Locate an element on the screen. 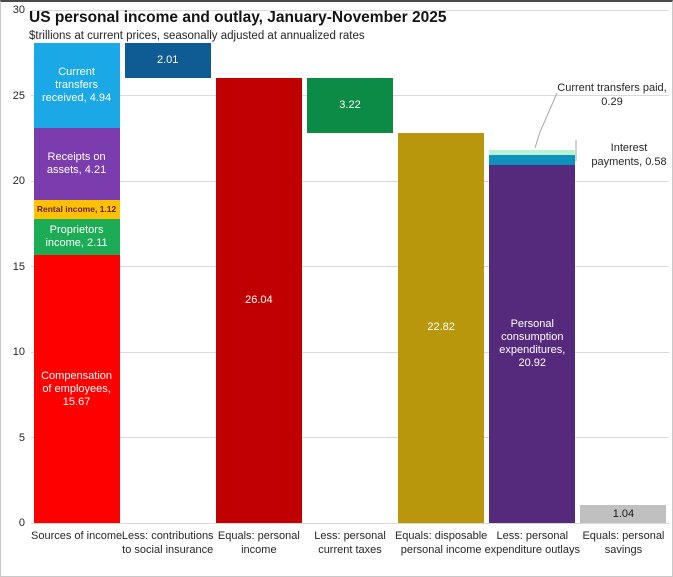 The width and height of the screenshot is (673, 577). bar-segment-disposable-personal-income: 22.82 is located at coordinates (441, 327).